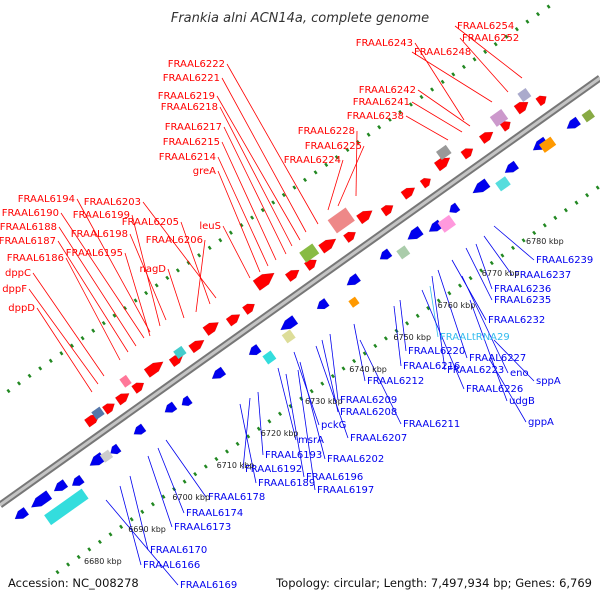 The height and width of the screenshot is (600, 600). I want to click on scale-label: 6710 kbp, so click(236, 465).